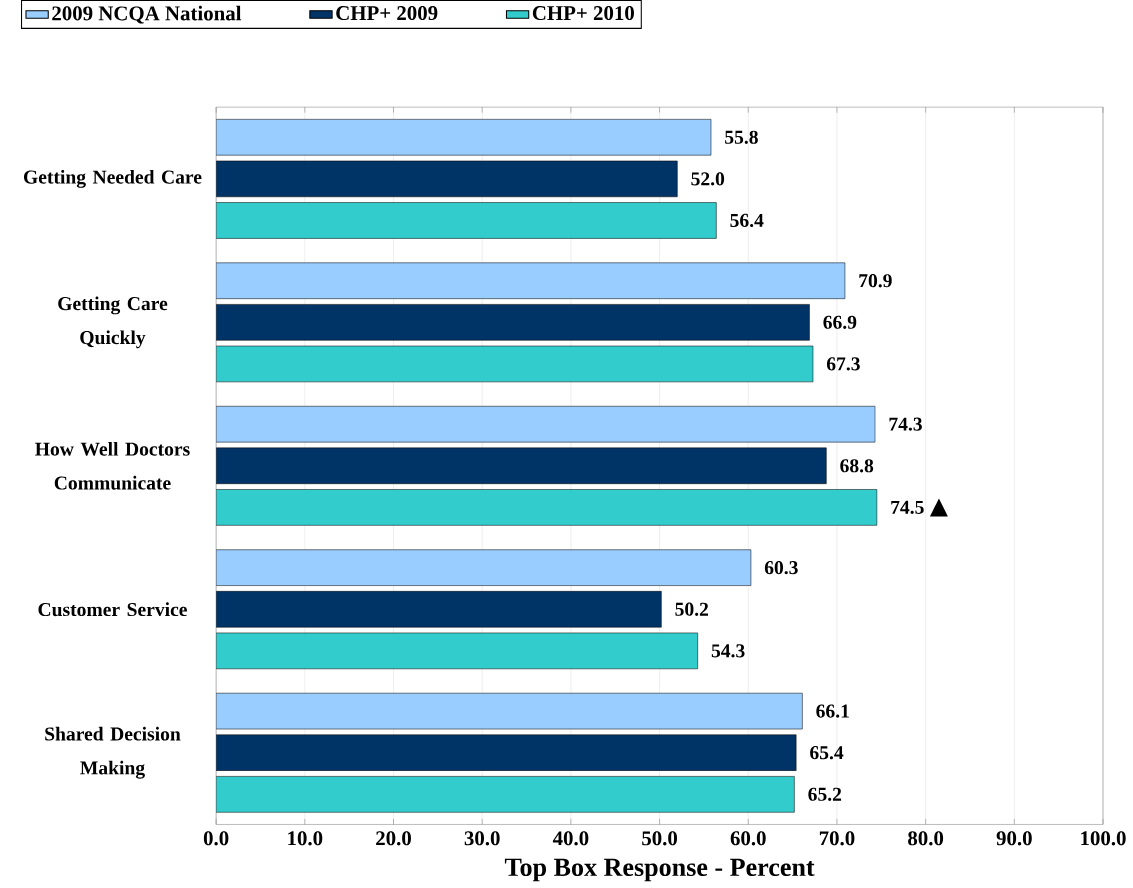 The width and height of the screenshot is (1133, 888). I want to click on data-label: 65.4, so click(827, 753).